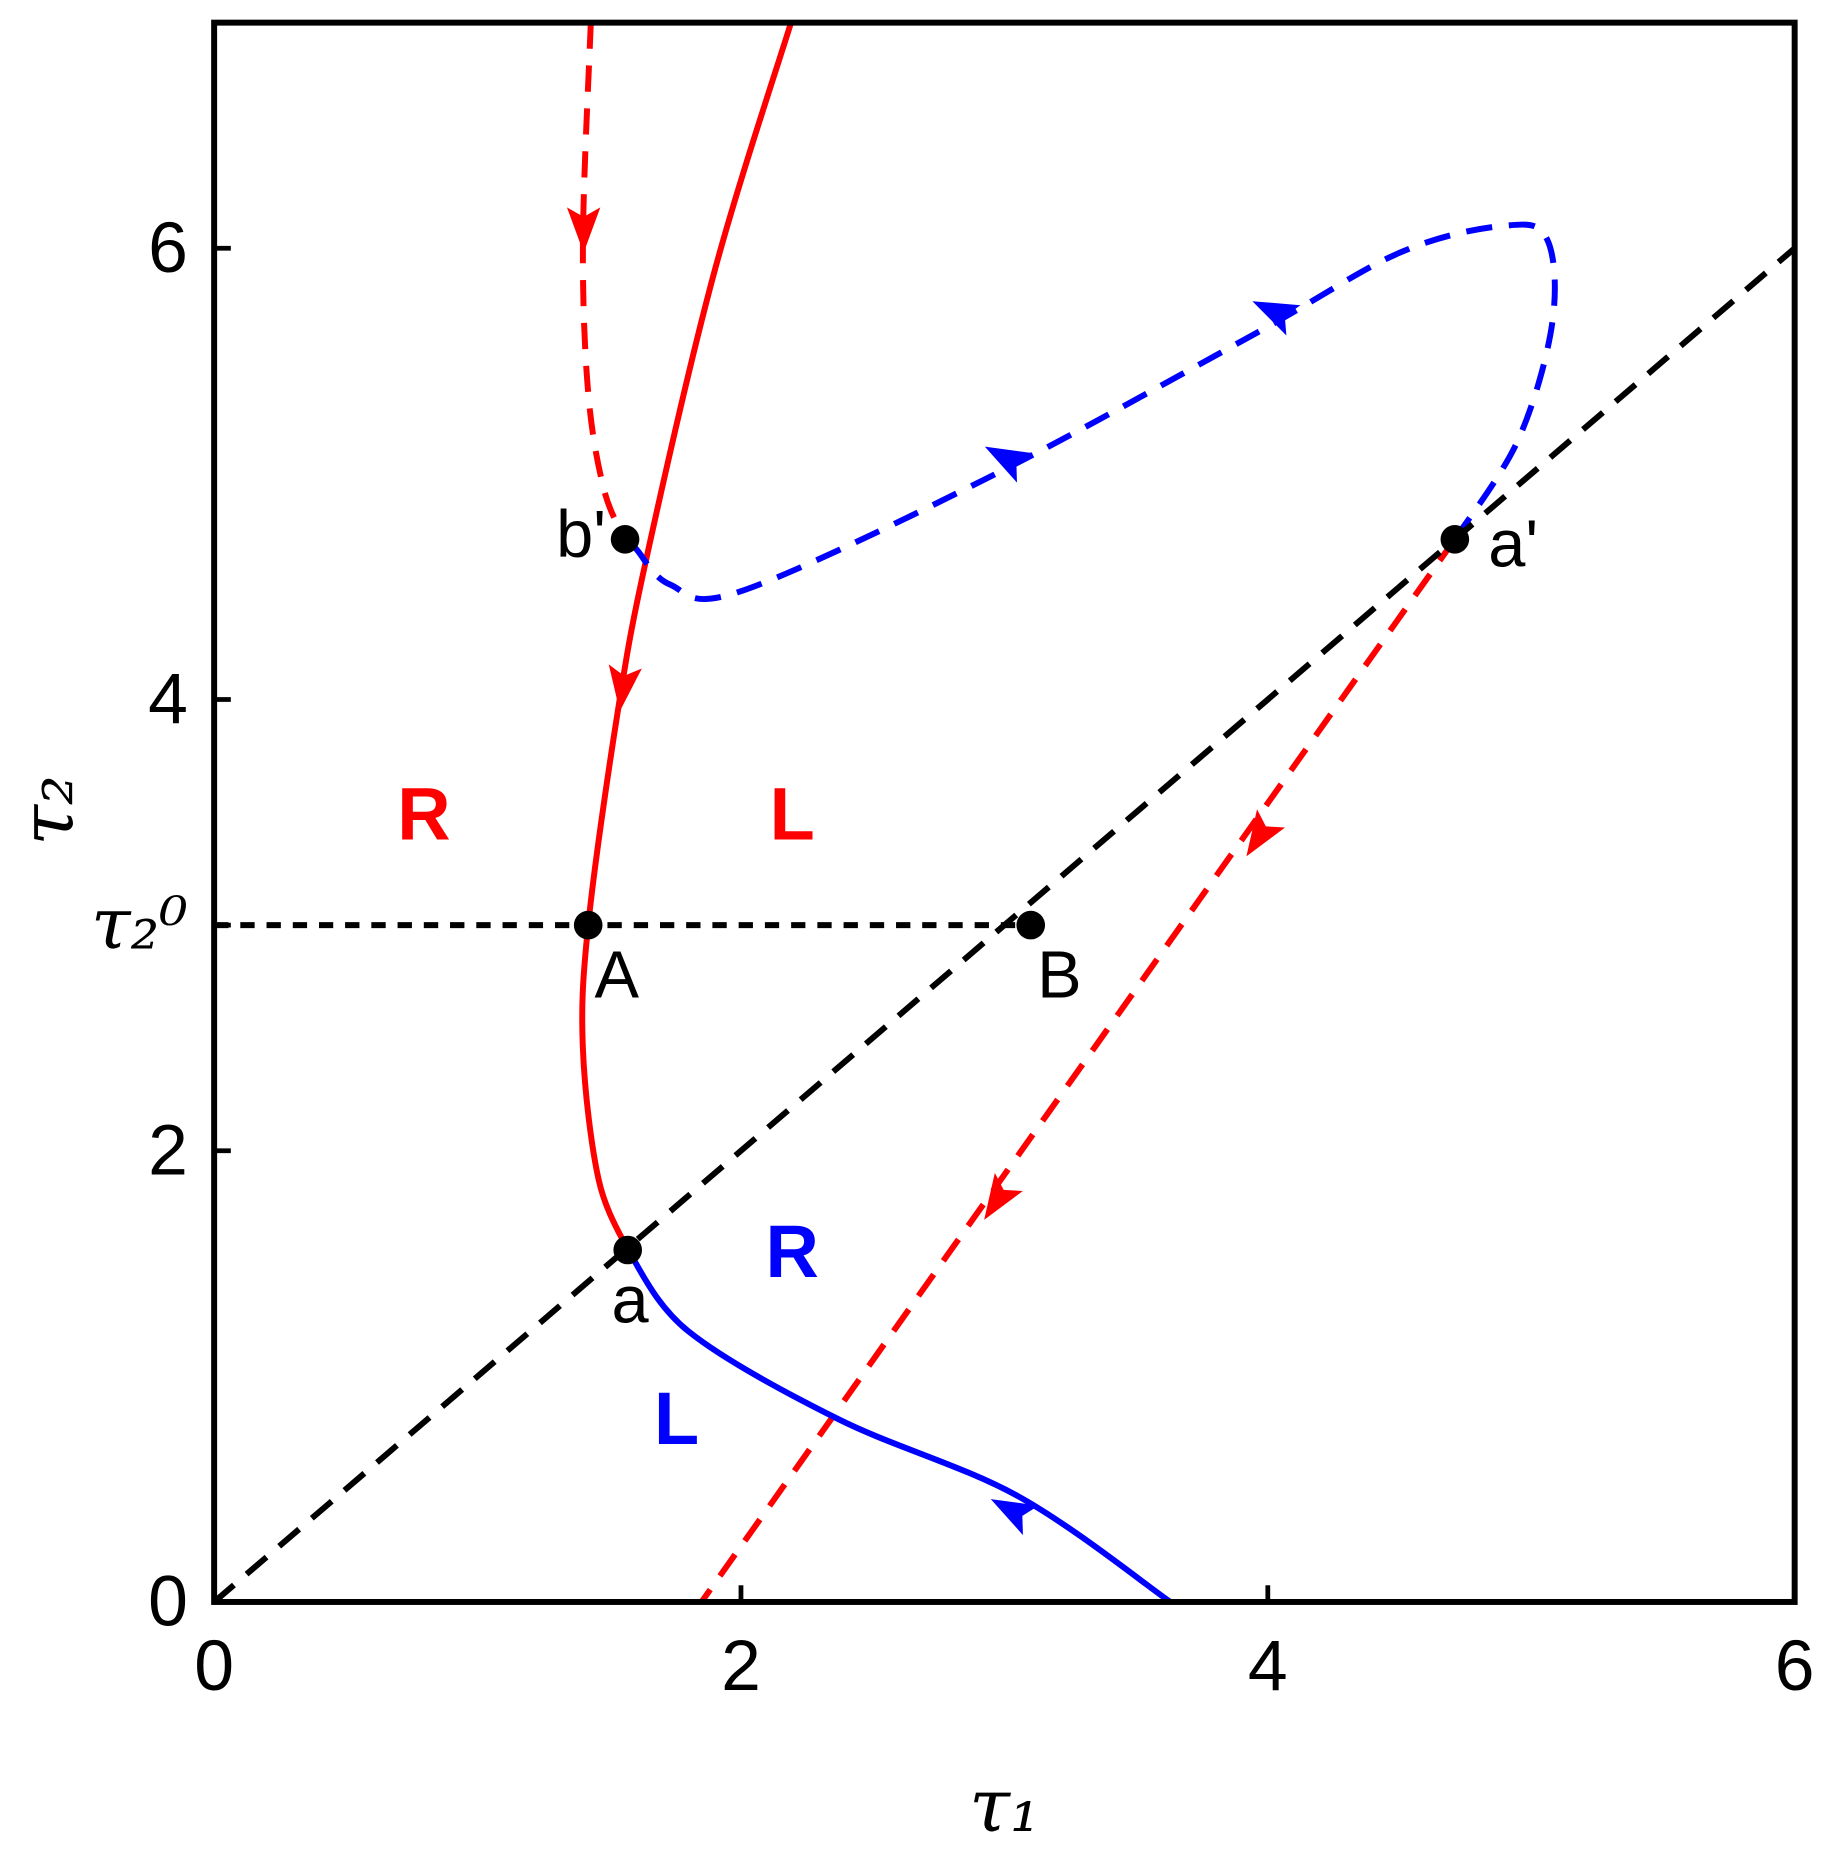  What do you see at coordinates (168, 248) in the screenshot?
I see `y-tick-label: 6` at bounding box center [168, 248].